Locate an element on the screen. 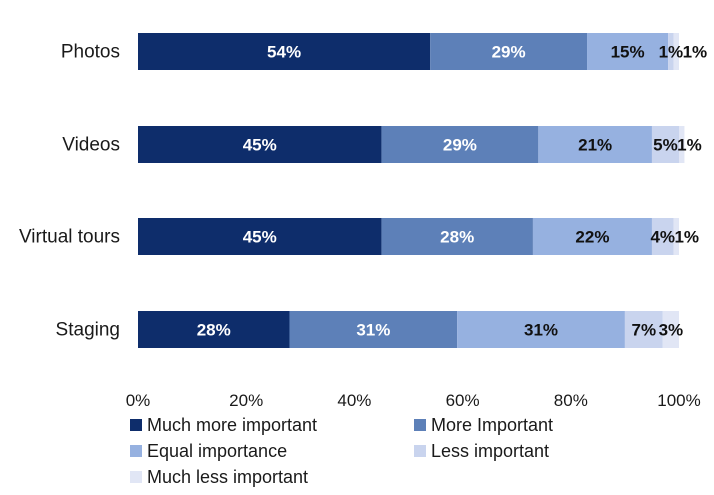  data-label-photos-equal-importance: 15% is located at coordinates (628, 52).